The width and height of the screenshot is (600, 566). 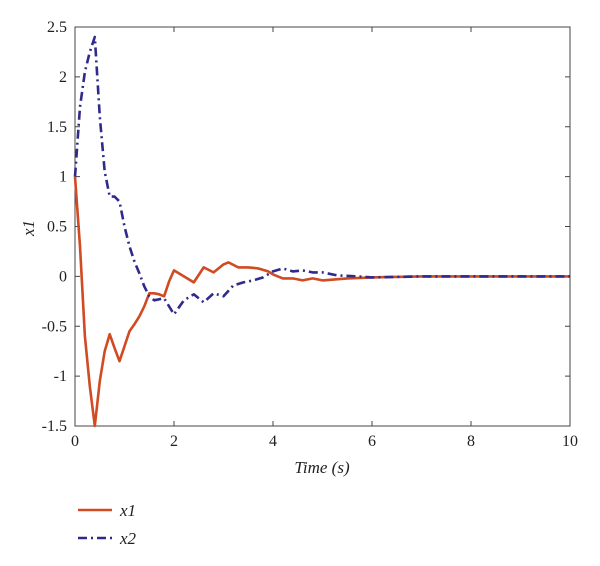 What do you see at coordinates (322, 467) in the screenshot?
I see `x-axis-label: Time (s)` at bounding box center [322, 467].